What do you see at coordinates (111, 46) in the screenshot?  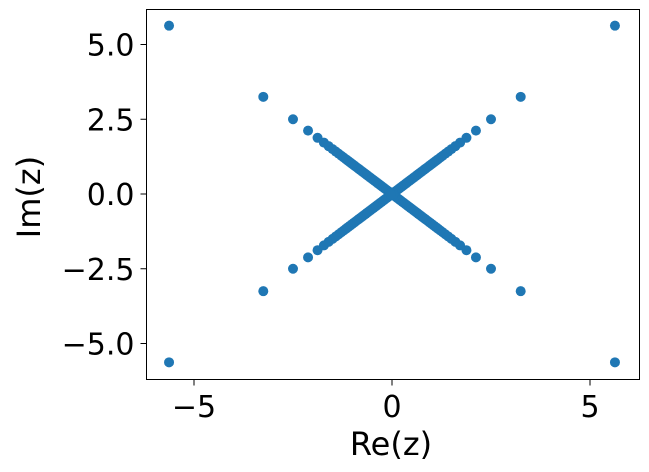 I see `y-tick-label: 5.0` at bounding box center [111, 46].